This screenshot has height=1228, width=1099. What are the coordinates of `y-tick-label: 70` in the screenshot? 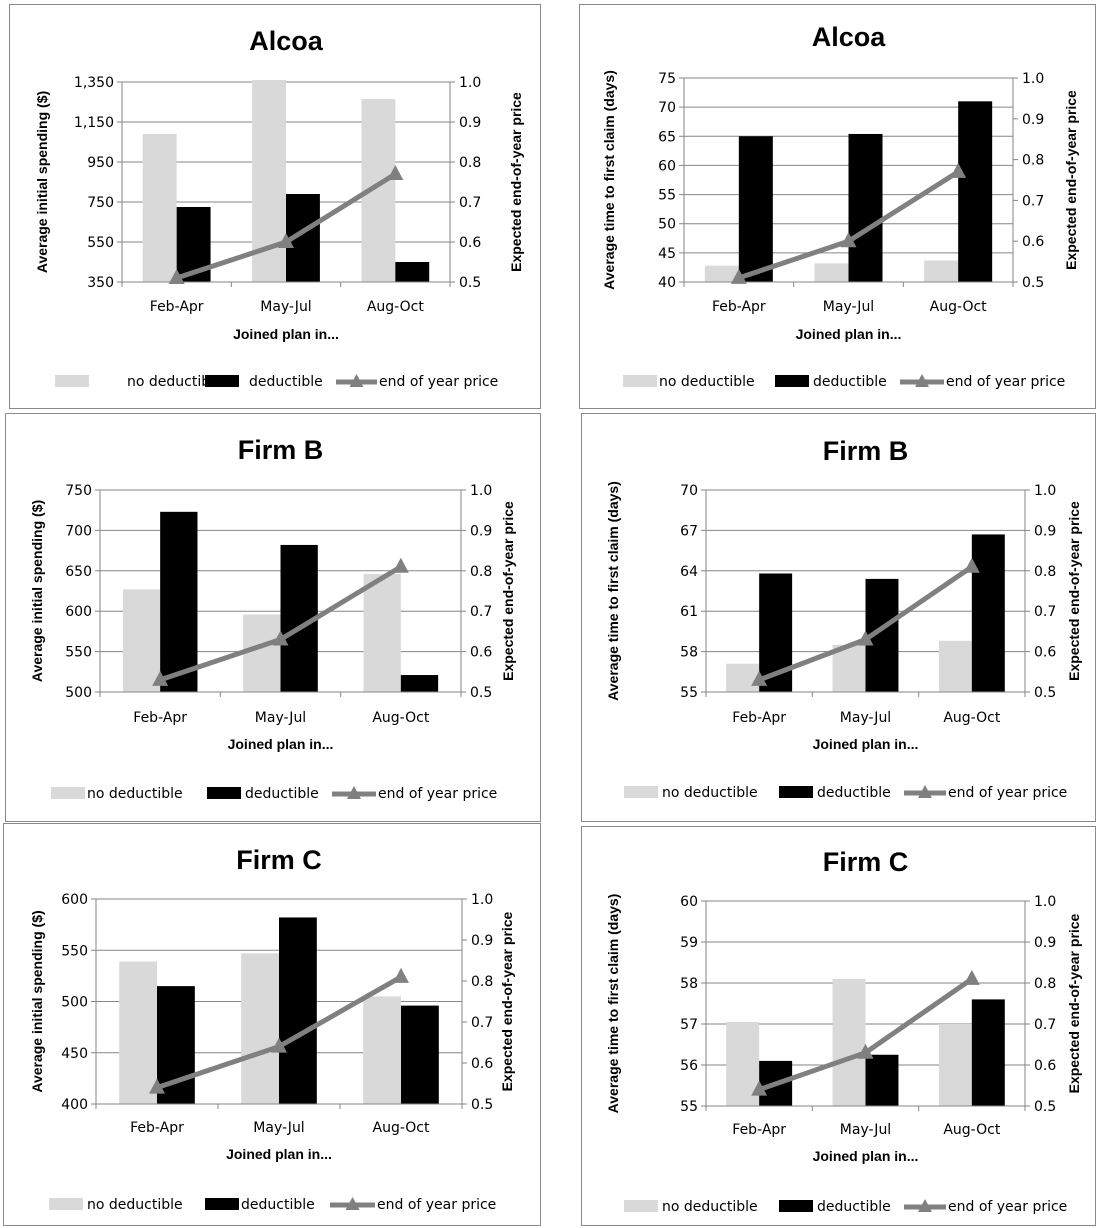 It's located at (667, 108).